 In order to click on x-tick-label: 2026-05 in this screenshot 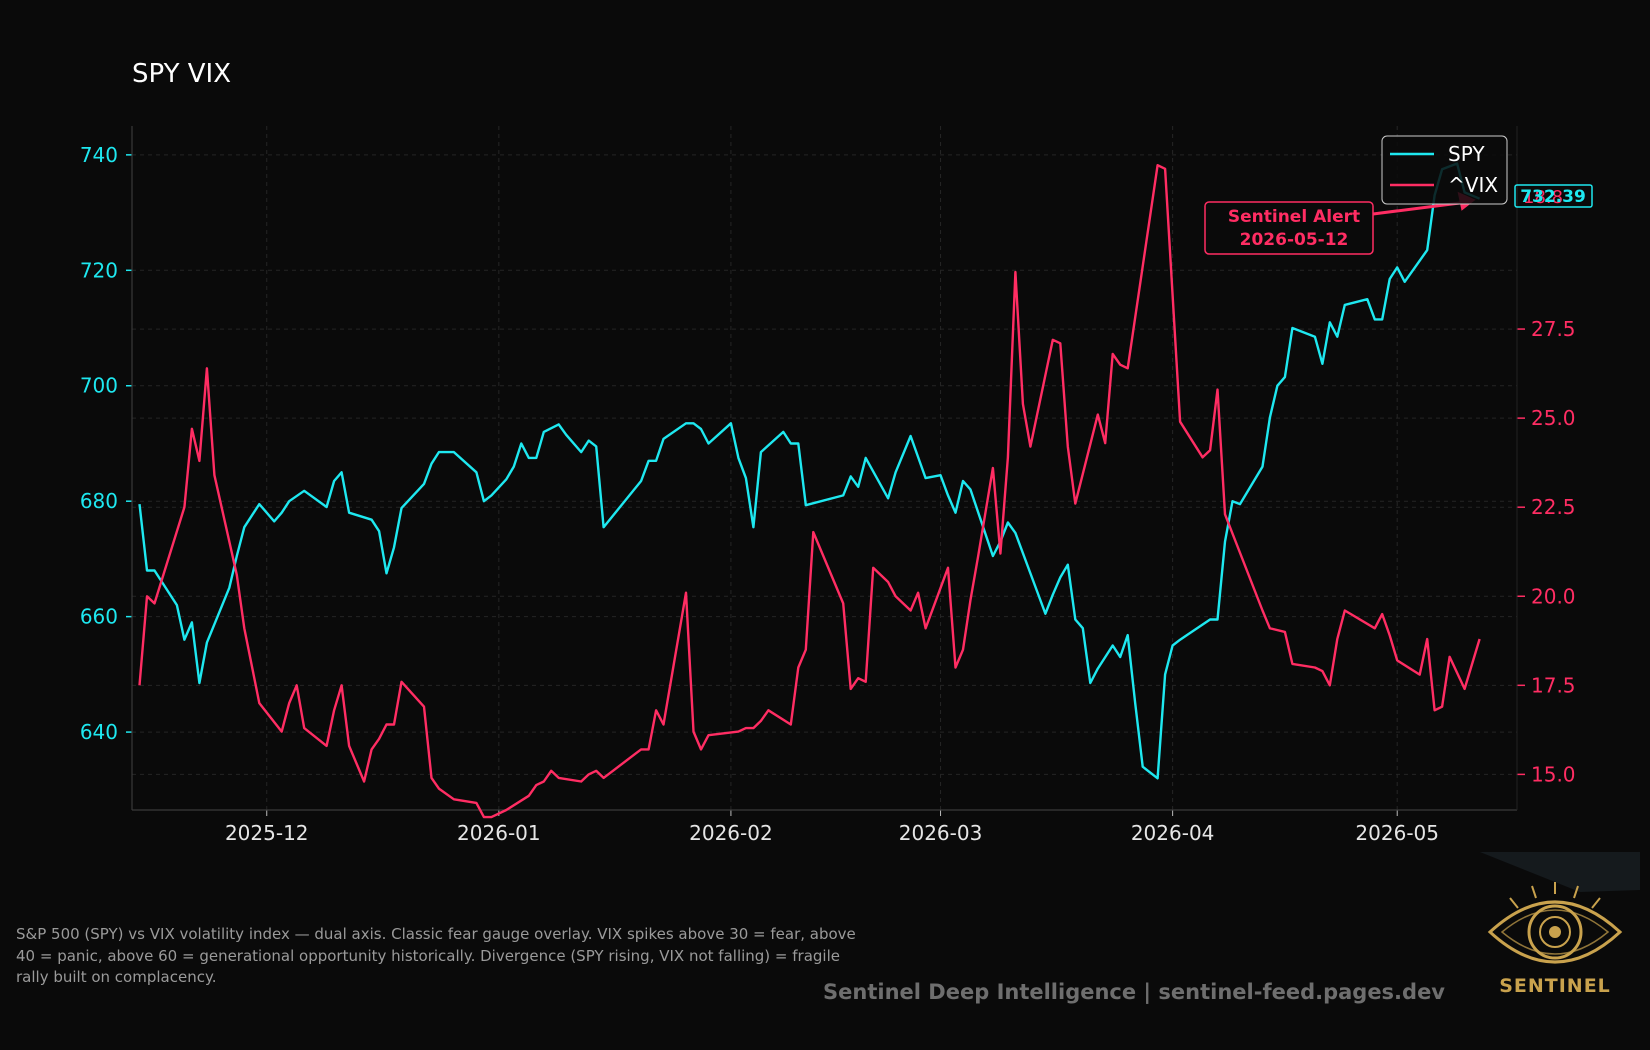, I will do `click(1397, 833)`.